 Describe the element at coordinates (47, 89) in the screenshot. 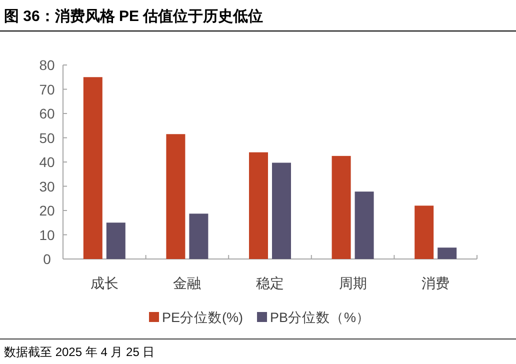

I see `y-tick-label: 70` at that location.